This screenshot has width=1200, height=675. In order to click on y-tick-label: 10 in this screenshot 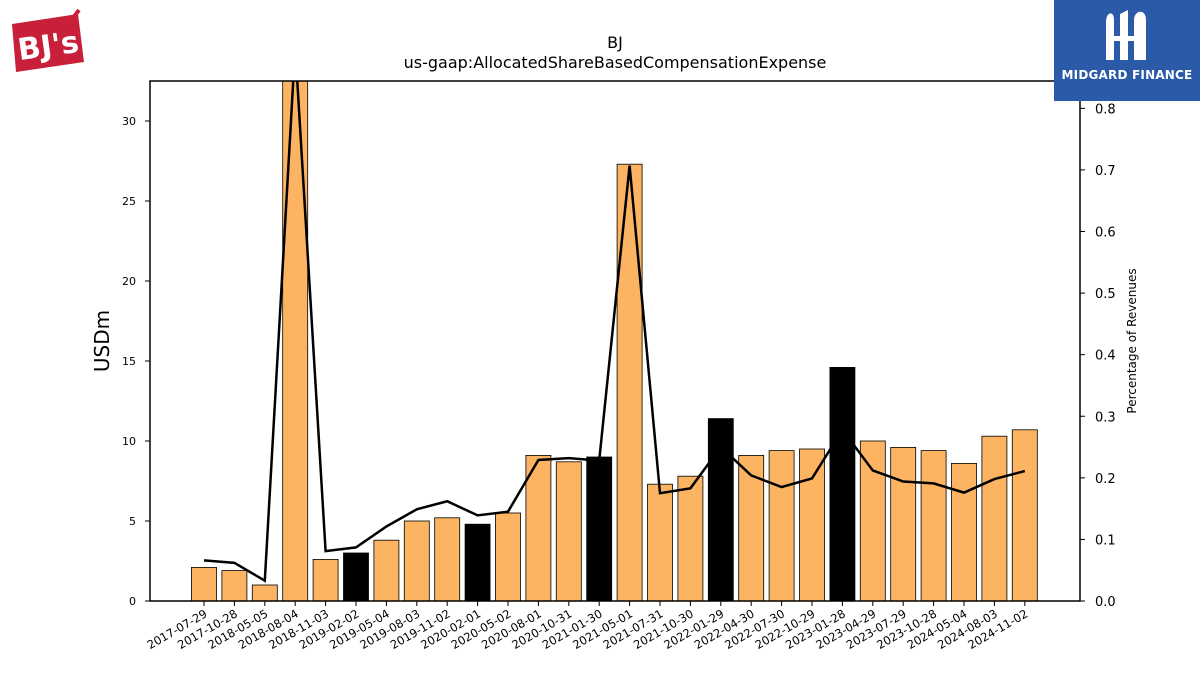, I will do `click(129, 441)`.